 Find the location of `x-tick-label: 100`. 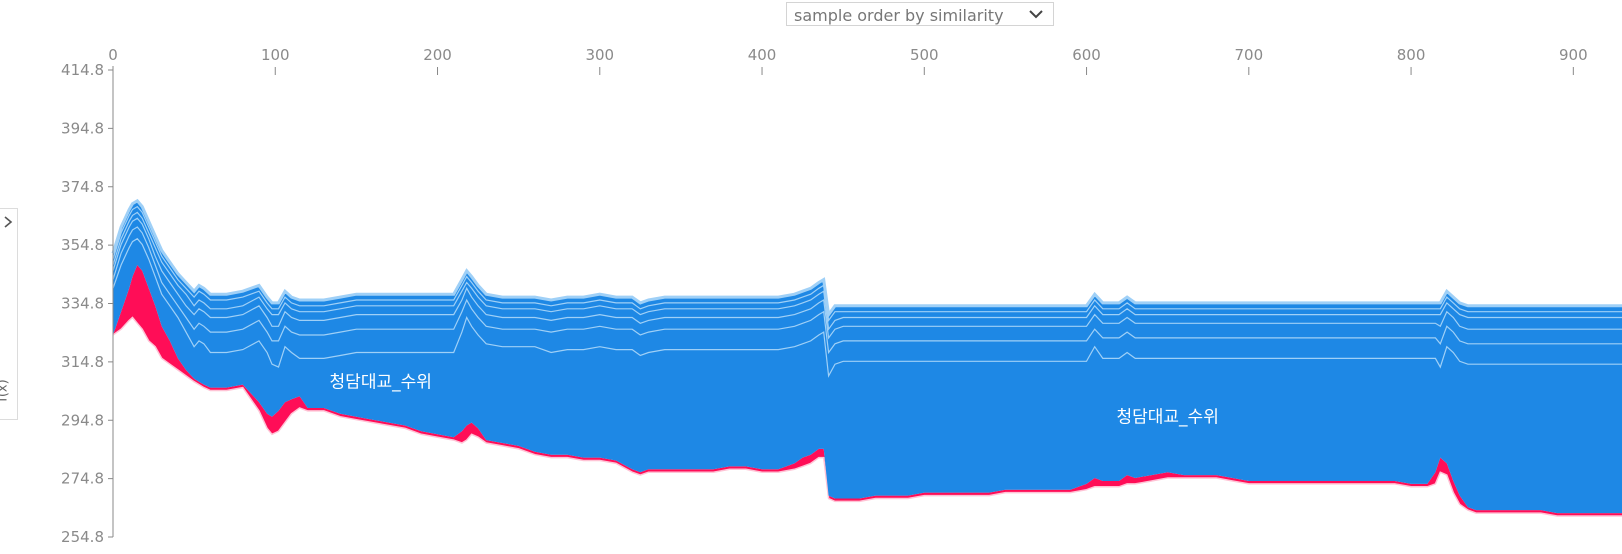

x-tick-label: 100 is located at coordinates (275, 55).